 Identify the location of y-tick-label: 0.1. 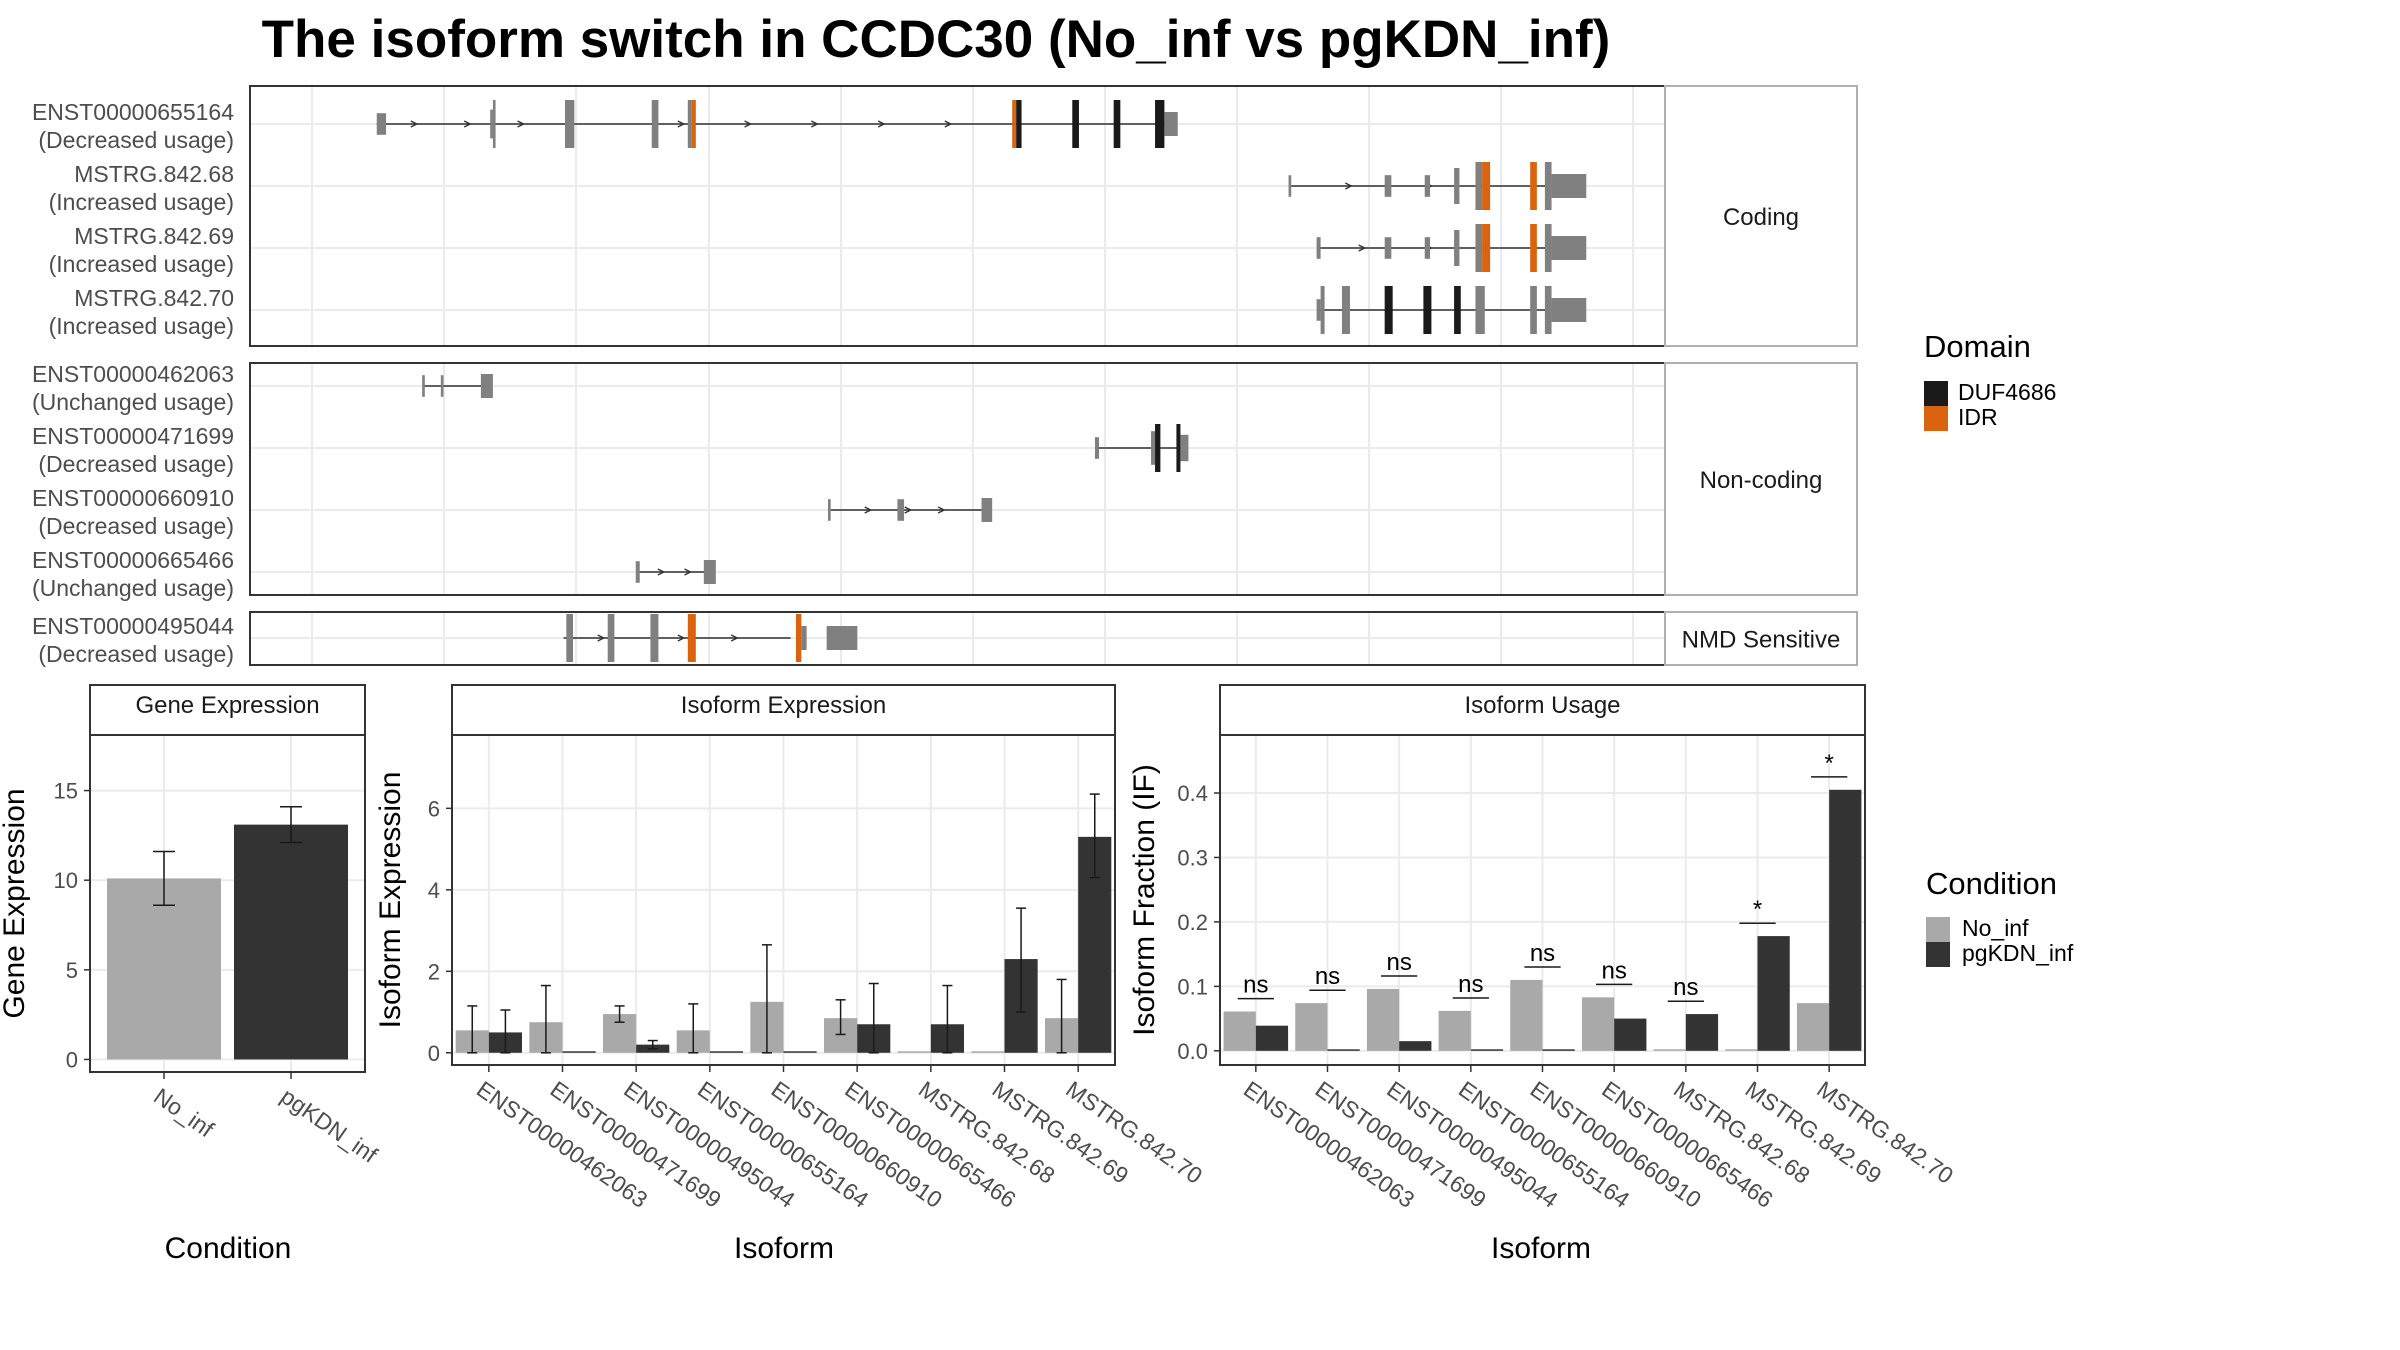
(1192, 986).